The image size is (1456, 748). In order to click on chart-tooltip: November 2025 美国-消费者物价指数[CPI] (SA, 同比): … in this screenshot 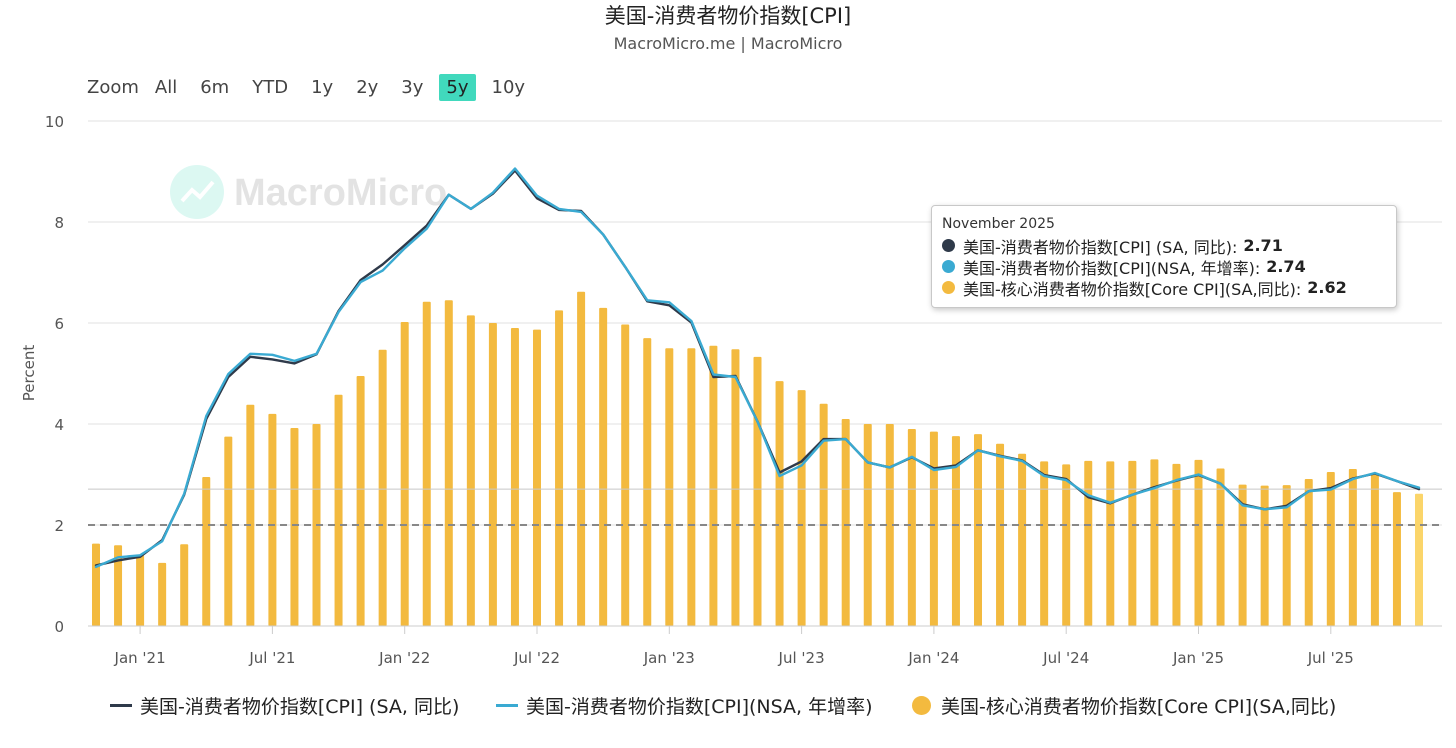, I will do `click(1164, 256)`.